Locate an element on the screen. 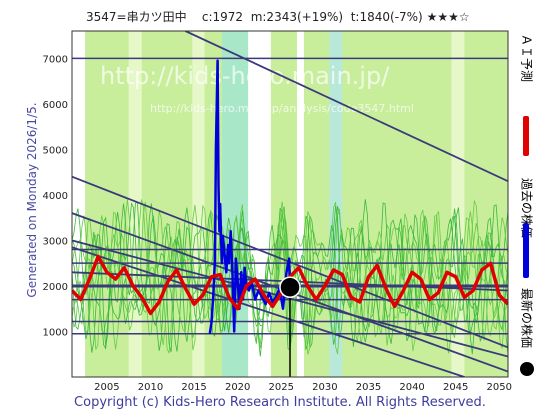 Image resolution: width=560 pixels, height=420 pixels. background-band is located at coordinates (300, 204).